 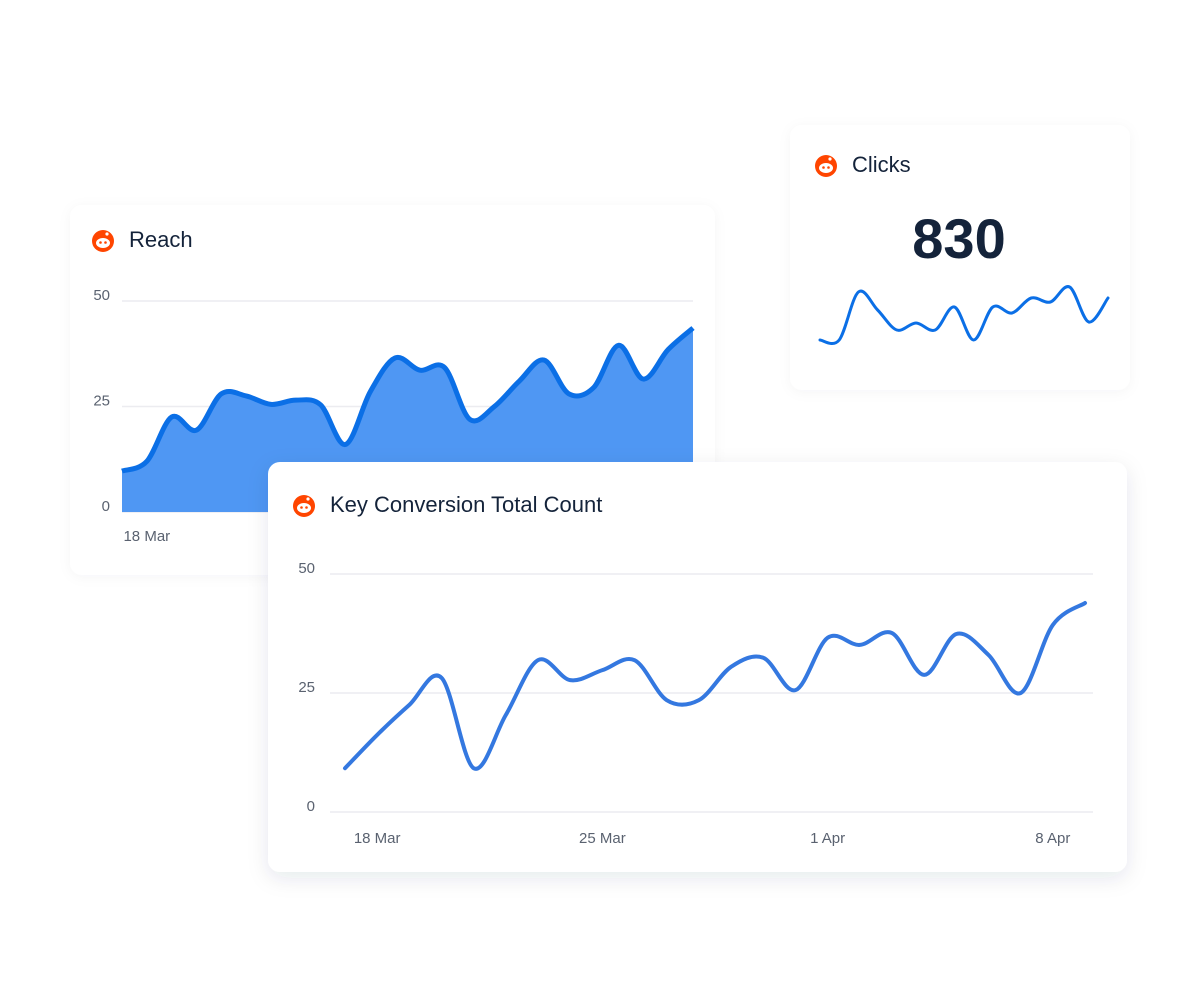 What do you see at coordinates (715, 686) in the screenshot?
I see `line` at bounding box center [715, 686].